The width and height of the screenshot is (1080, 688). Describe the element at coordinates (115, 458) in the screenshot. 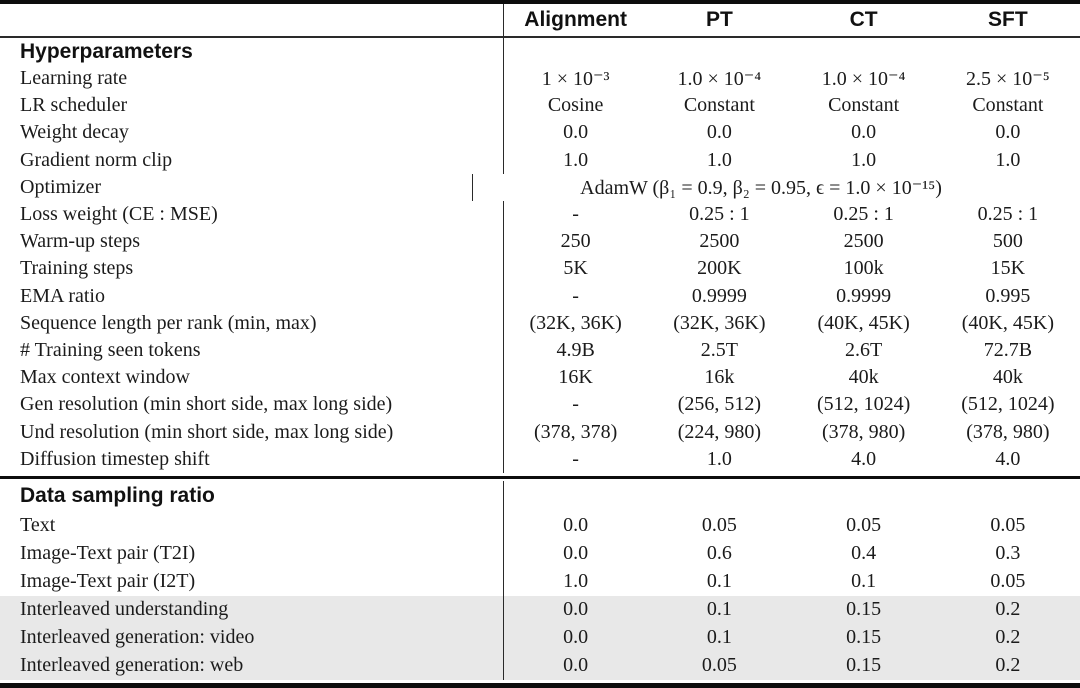

I see `row-label: Diffusion timestep shift` at that location.